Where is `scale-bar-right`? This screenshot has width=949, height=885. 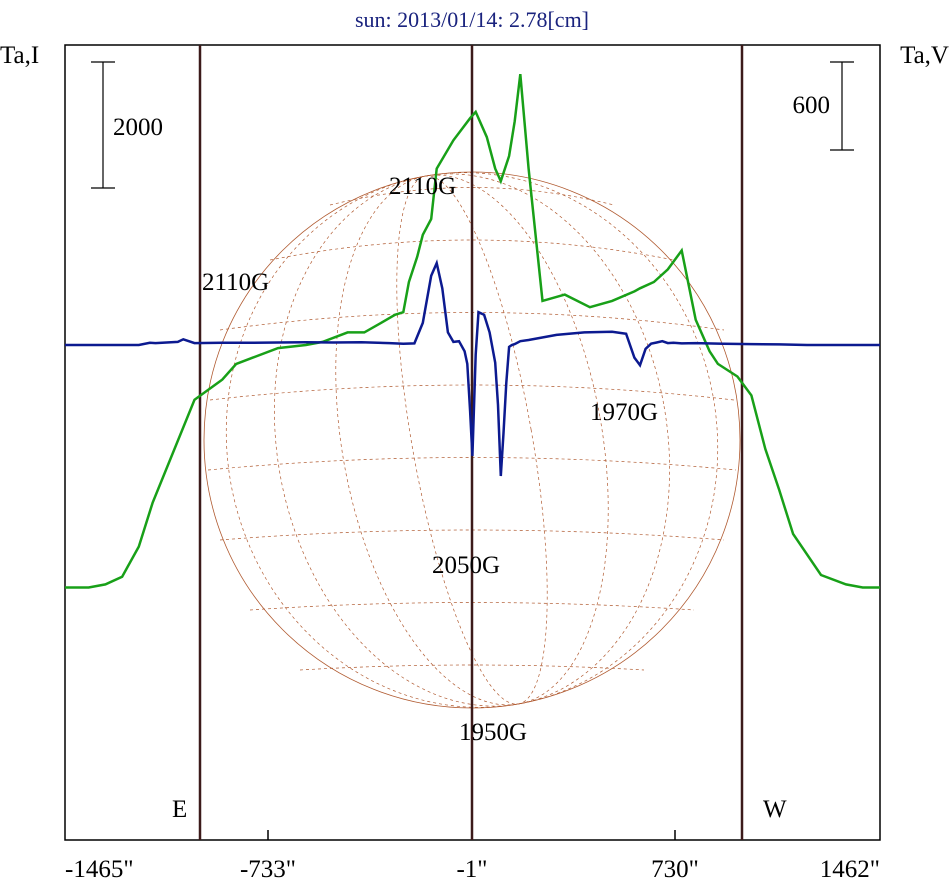 scale-bar-right is located at coordinates (842, 106).